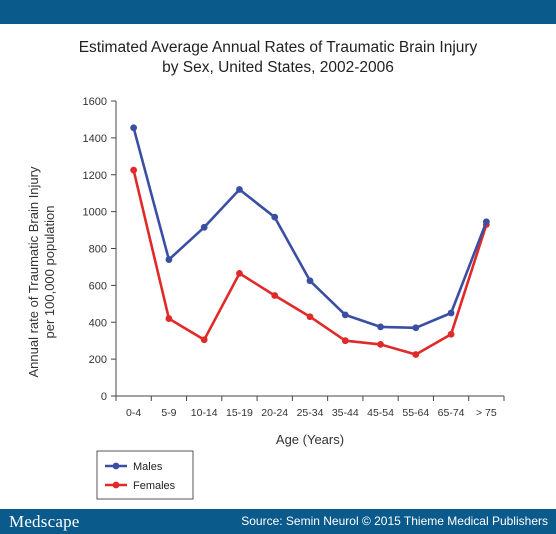 The height and width of the screenshot is (534, 556). I want to click on y-tick-label: 1000, so click(95, 213).